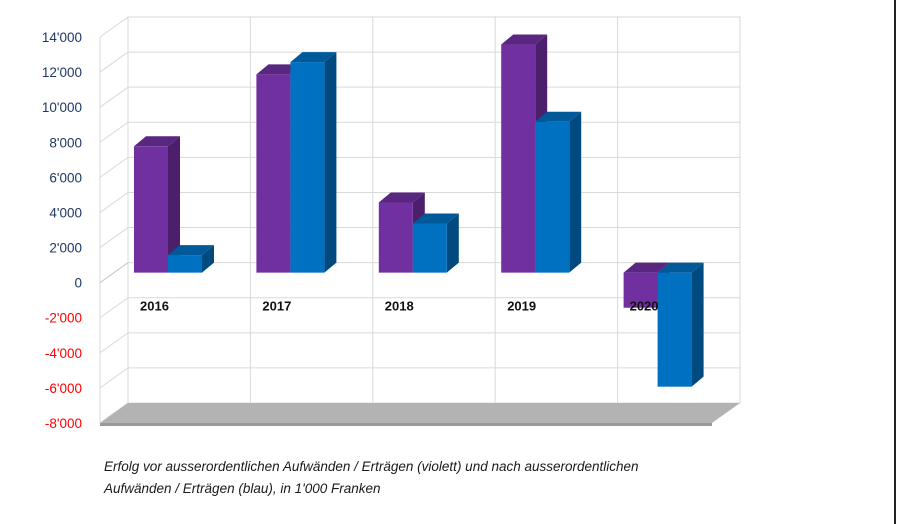 This screenshot has height=524, width=900. I want to click on x-tick-label: 2019, so click(521, 306).